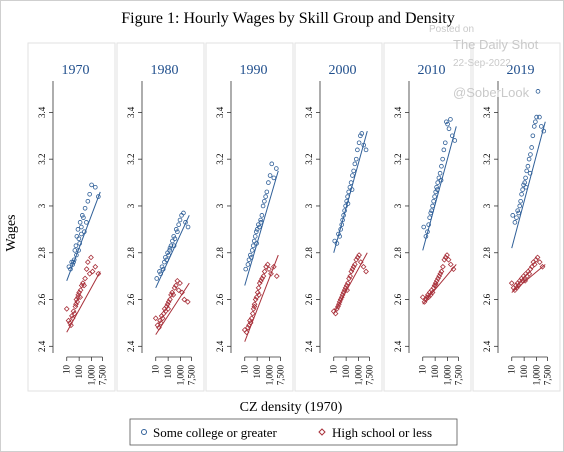  What do you see at coordinates (487, 253) in the screenshot?
I see `y-tick-label: 2.8` at bounding box center [487, 253].